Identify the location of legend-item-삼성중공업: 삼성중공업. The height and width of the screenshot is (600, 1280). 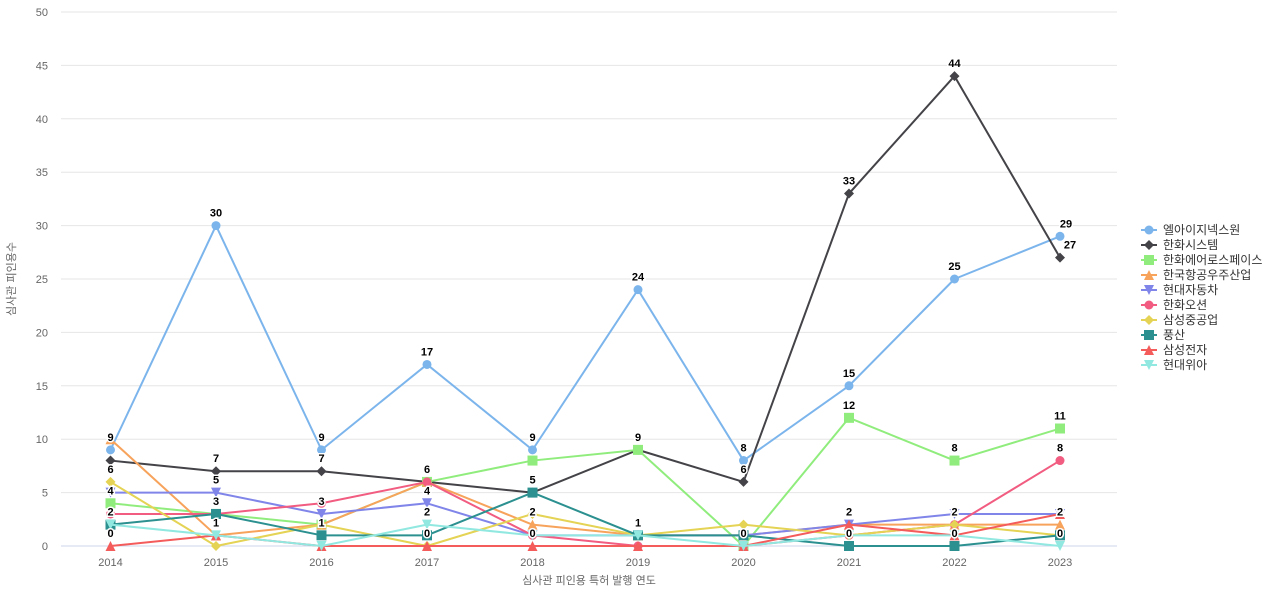
(1179, 320).